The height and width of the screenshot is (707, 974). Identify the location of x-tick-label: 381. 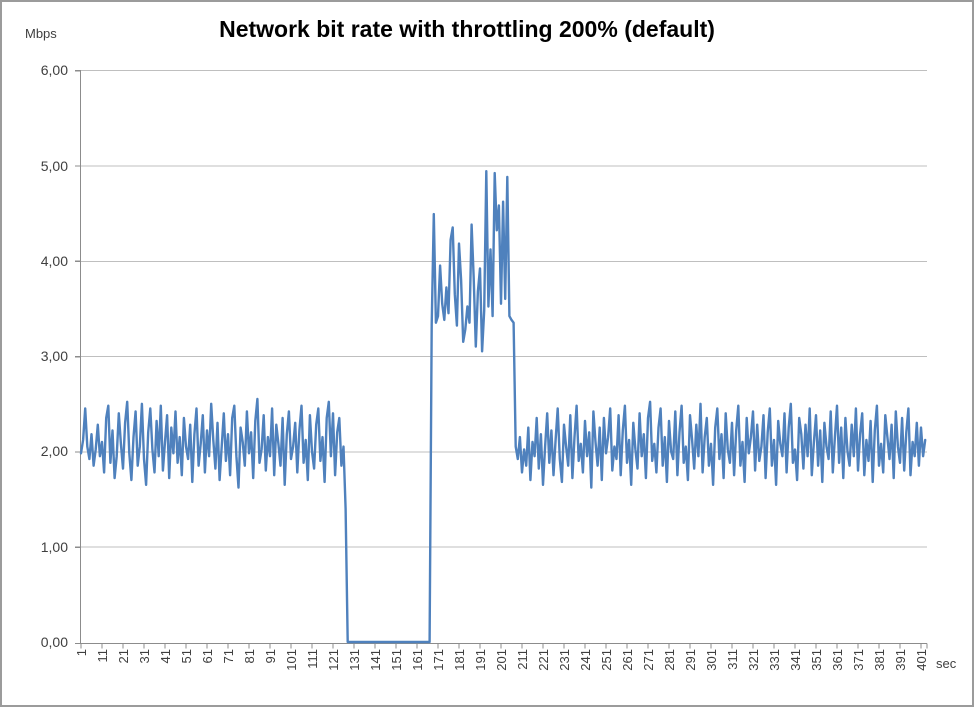
(879, 660).